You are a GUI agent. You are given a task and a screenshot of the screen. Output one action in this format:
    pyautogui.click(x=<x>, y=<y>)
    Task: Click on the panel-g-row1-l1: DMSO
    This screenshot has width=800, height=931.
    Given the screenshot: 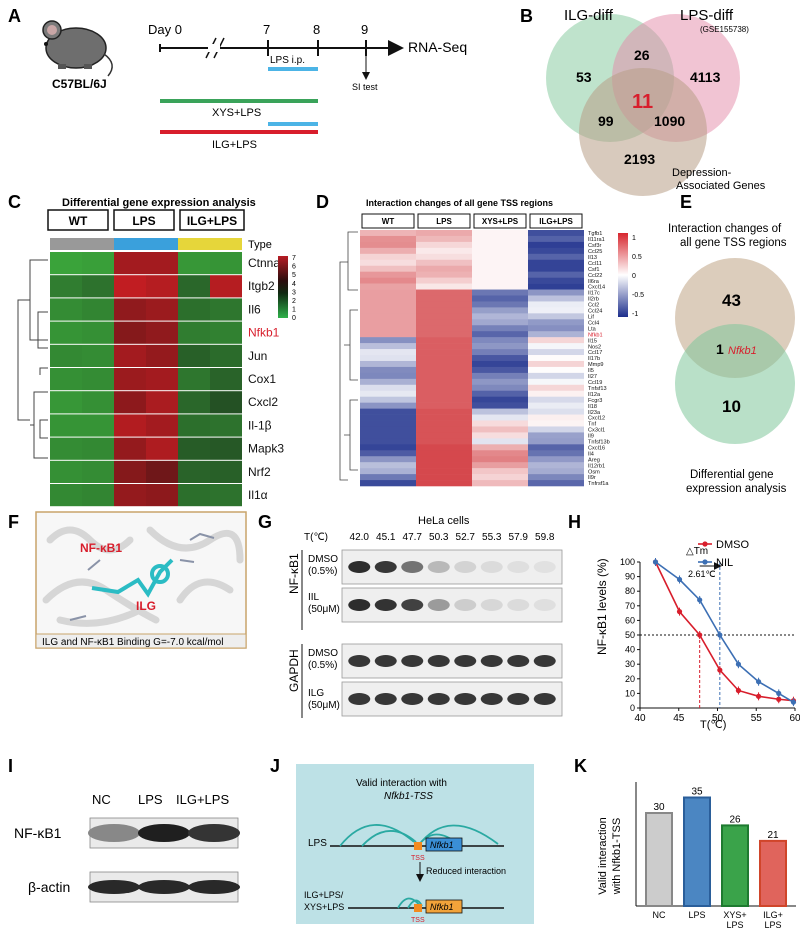 What is the action you would take?
    pyautogui.click(x=323, y=559)
    